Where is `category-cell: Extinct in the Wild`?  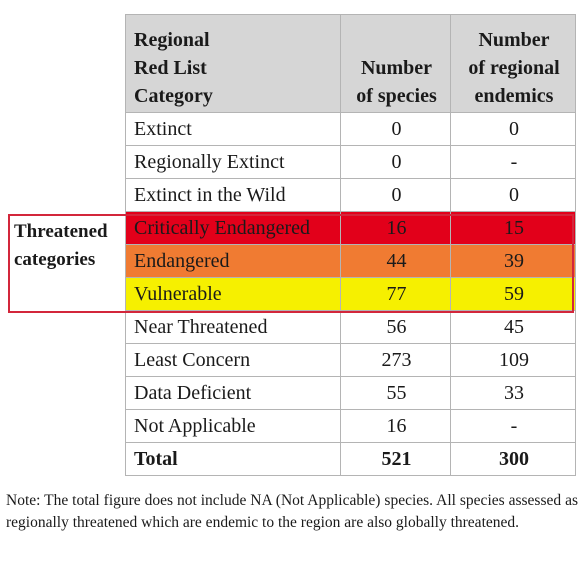
category-cell: Extinct in the Wild is located at coordinates (233, 195).